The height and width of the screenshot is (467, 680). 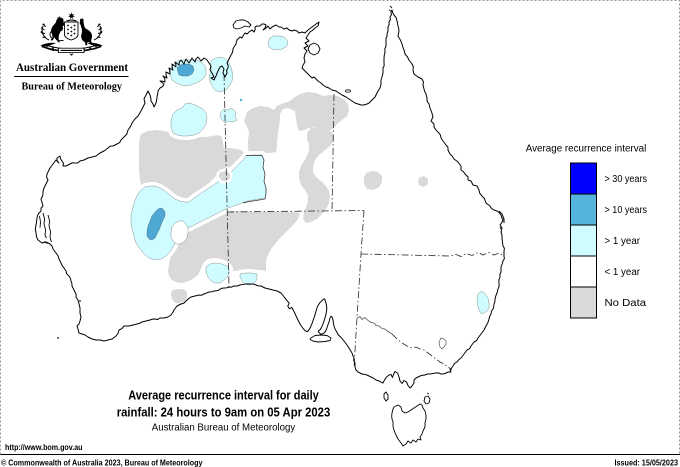 I want to click on svg-text:Average recurrence interval fo: Average recurrence interval for daily, so click(x=223, y=395).